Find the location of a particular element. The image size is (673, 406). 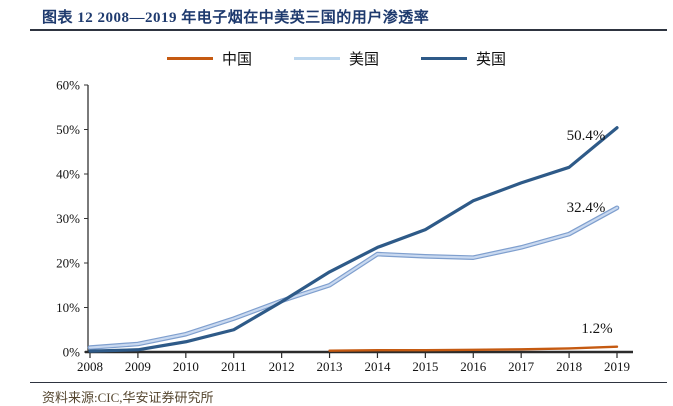

legend-item-uk: 英国 is located at coordinates (463, 58).